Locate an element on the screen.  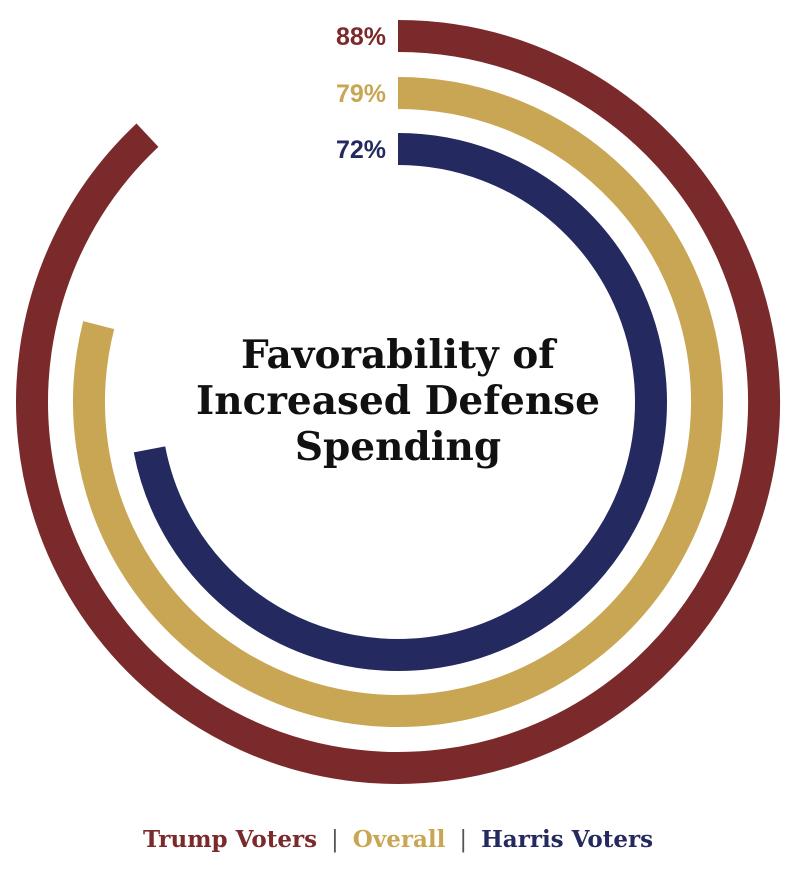
legend-item-overall: Overall is located at coordinates (399, 839).